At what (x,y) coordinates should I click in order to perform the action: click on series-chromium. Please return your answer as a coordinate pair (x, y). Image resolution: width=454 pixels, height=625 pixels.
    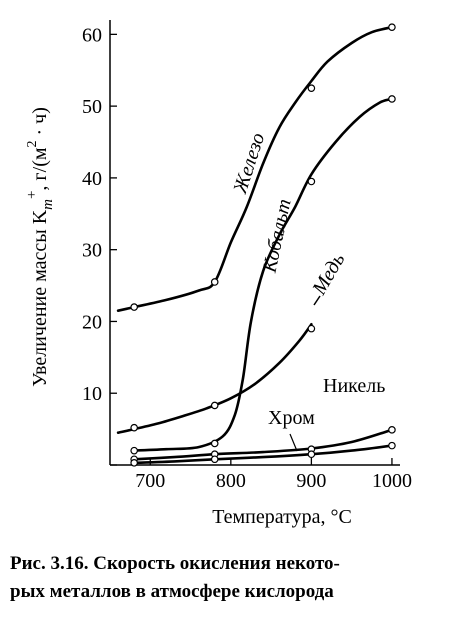
    Looking at the image, I should click on (263, 454).